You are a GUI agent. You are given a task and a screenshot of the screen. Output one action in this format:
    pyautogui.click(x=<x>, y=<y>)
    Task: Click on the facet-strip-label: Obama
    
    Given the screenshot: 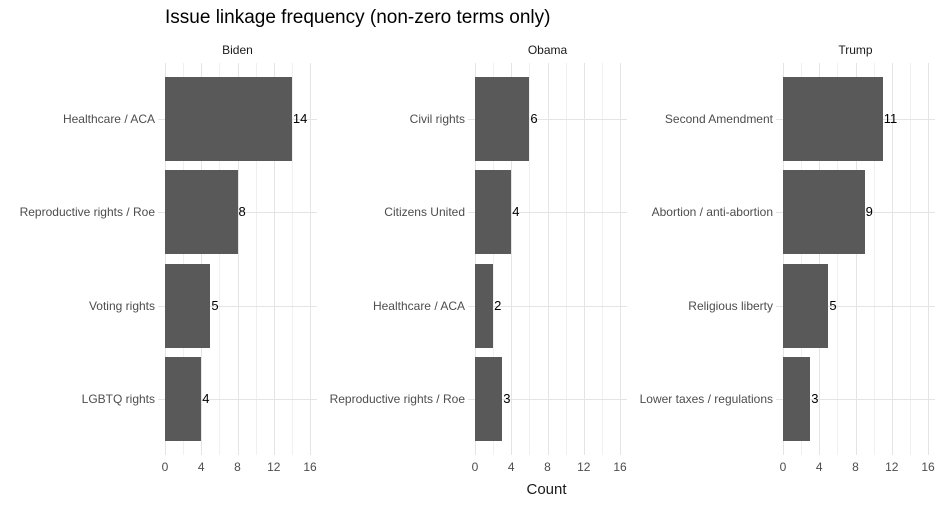 What is the action you would take?
    pyautogui.click(x=547, y=50)
    